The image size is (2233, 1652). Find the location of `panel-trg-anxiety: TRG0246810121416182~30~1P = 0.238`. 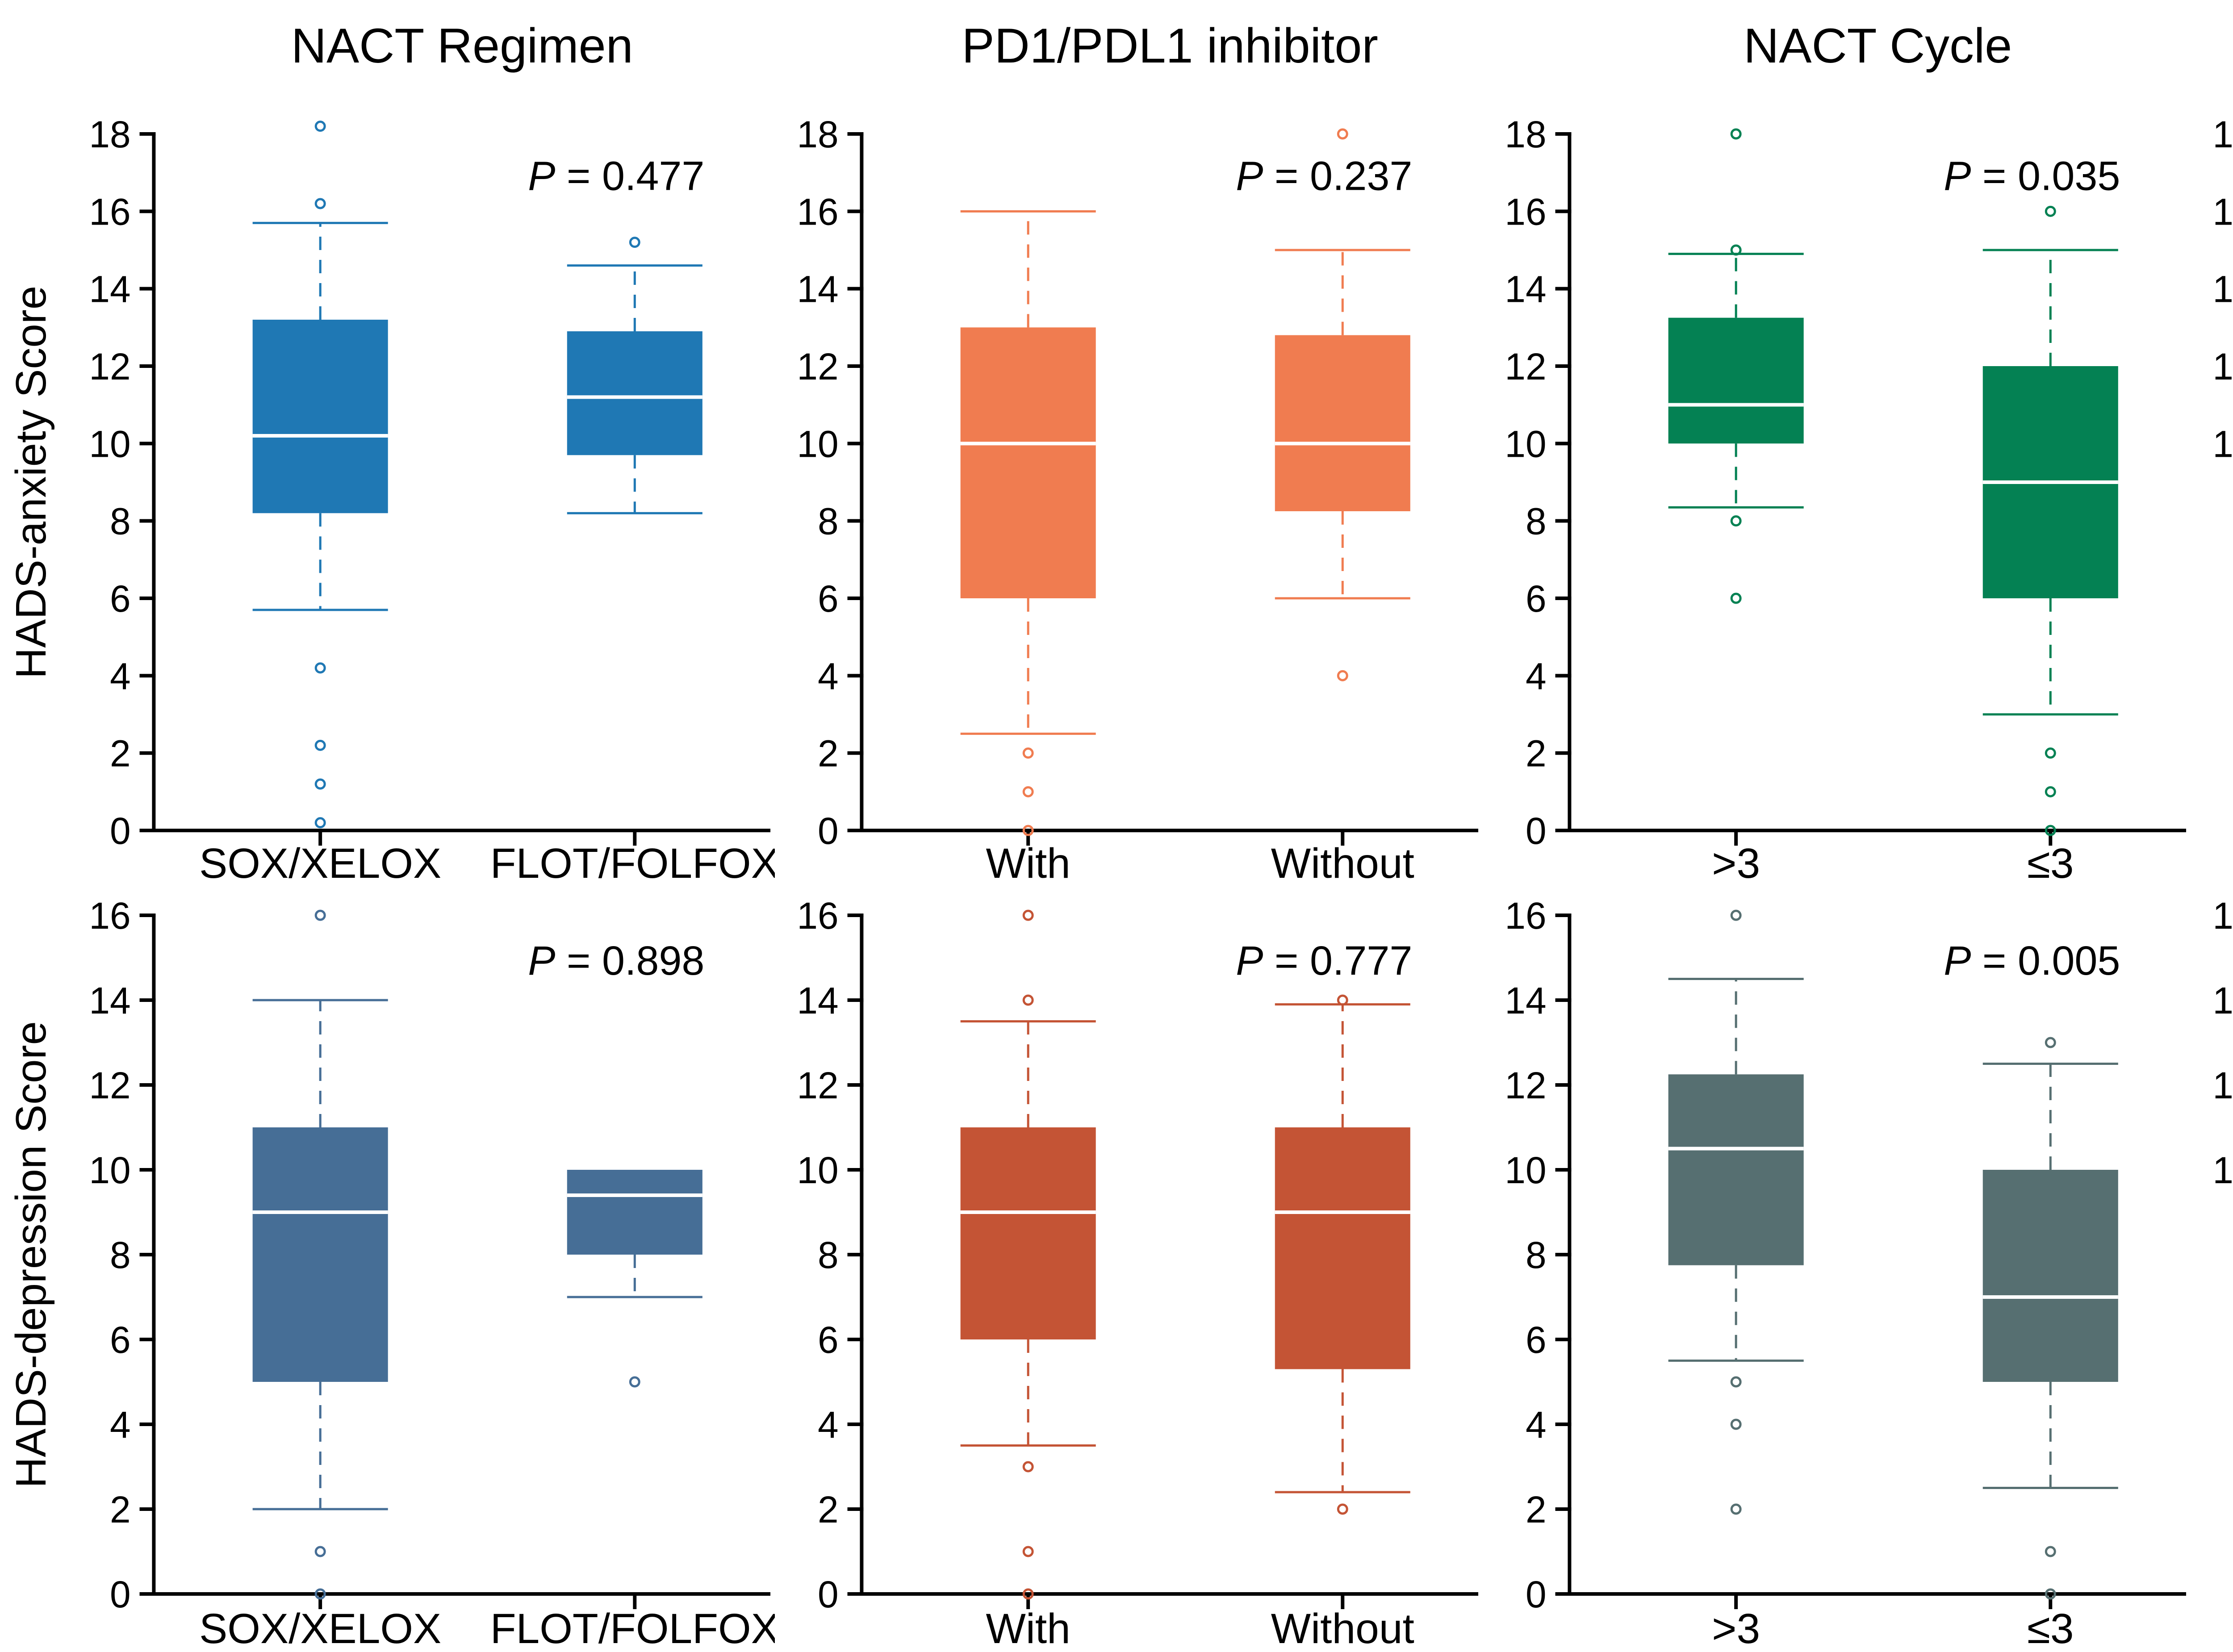

panel-trg-anxiety: TRG0246810121416182~30~1P = 0.238 is located at coordinates (2212, 442).